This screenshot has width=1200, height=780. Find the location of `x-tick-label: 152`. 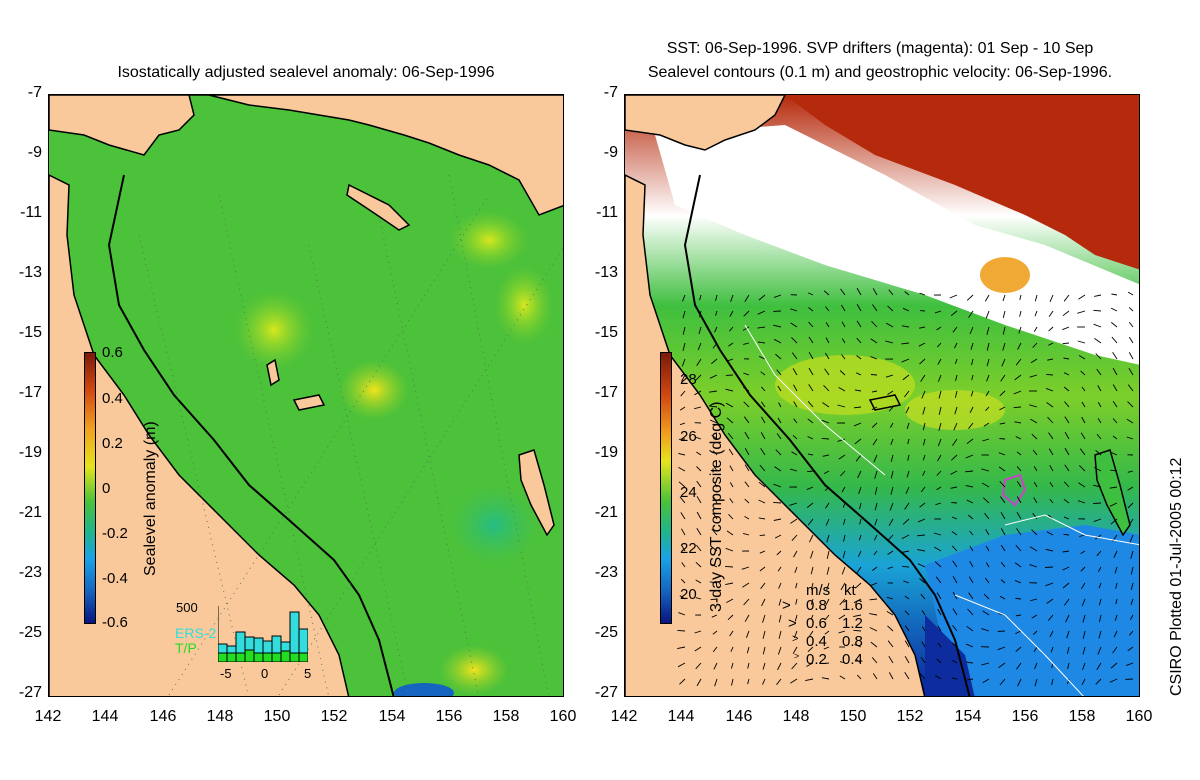

x-tick-label: 152 is located at coordinates (910, 716).